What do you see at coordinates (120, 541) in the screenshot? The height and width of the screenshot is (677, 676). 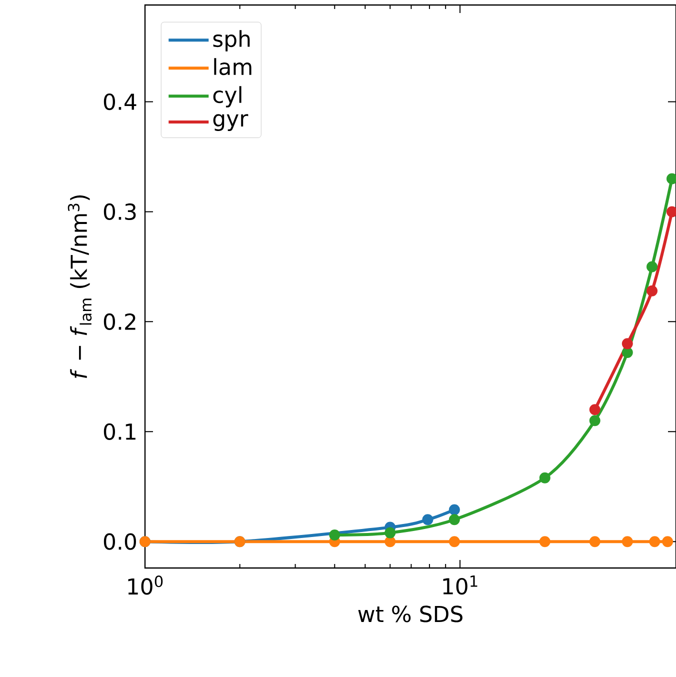 I see `y-tick-label: 0.0` at bounding box center [120, 541].